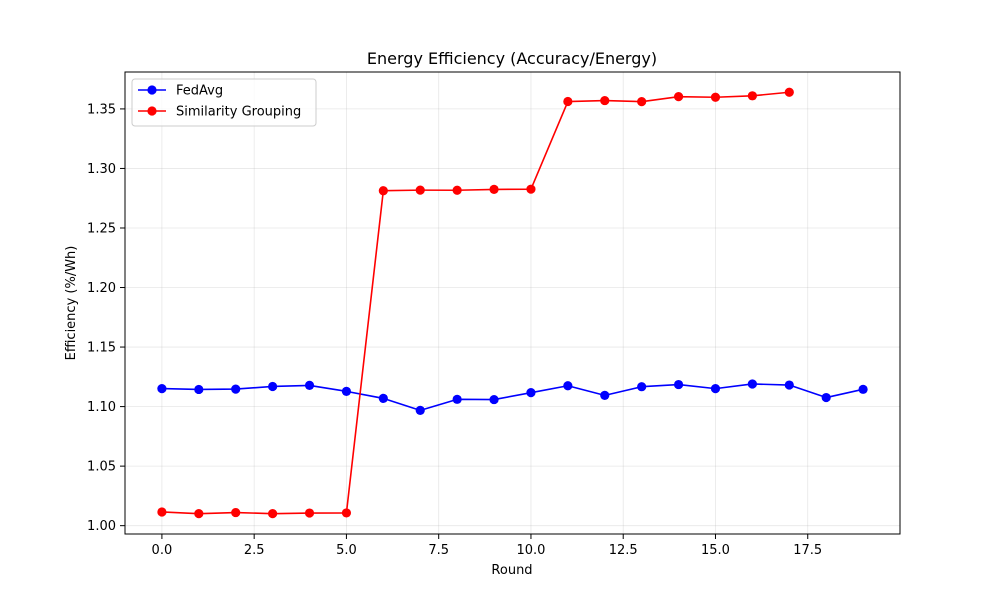 This screenshot has width=1000, height=604. I want to click on series-fedavg, so click(512, 397).